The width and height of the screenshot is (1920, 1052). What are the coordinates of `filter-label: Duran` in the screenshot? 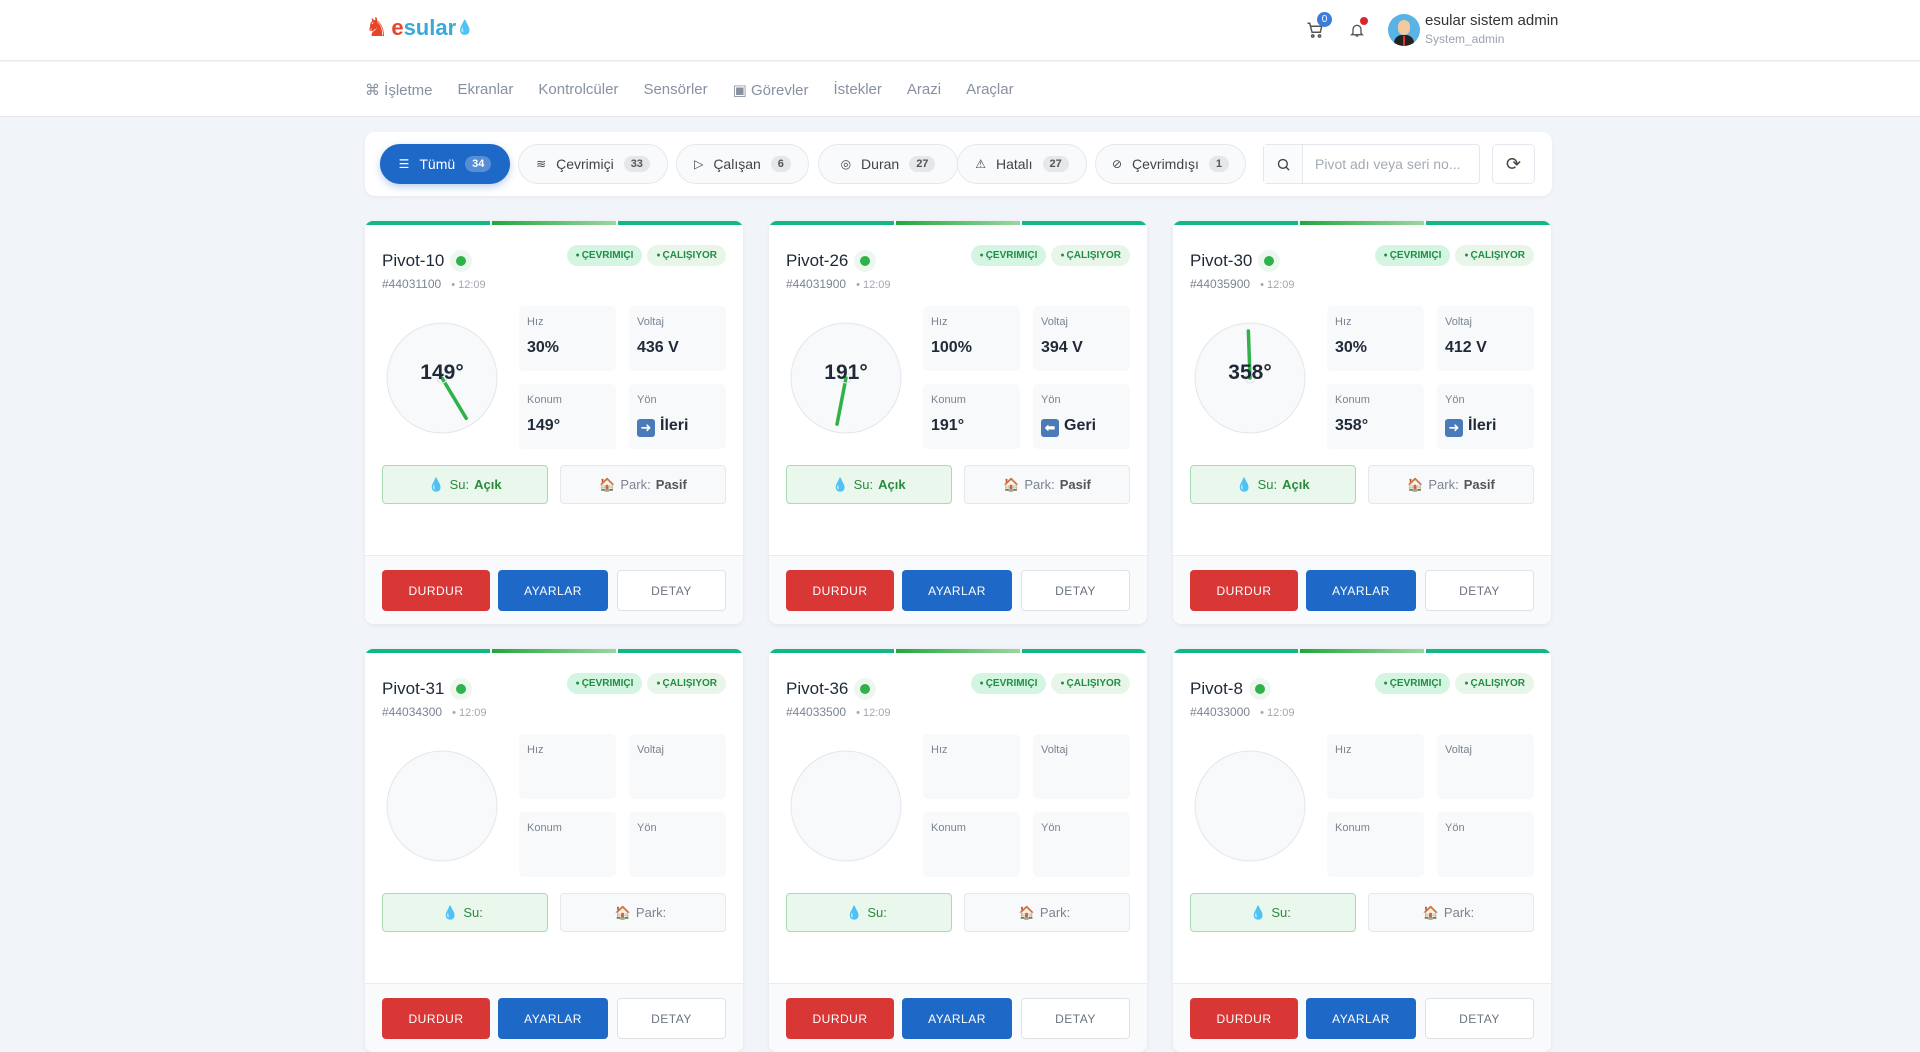 It's located at (880, 164).